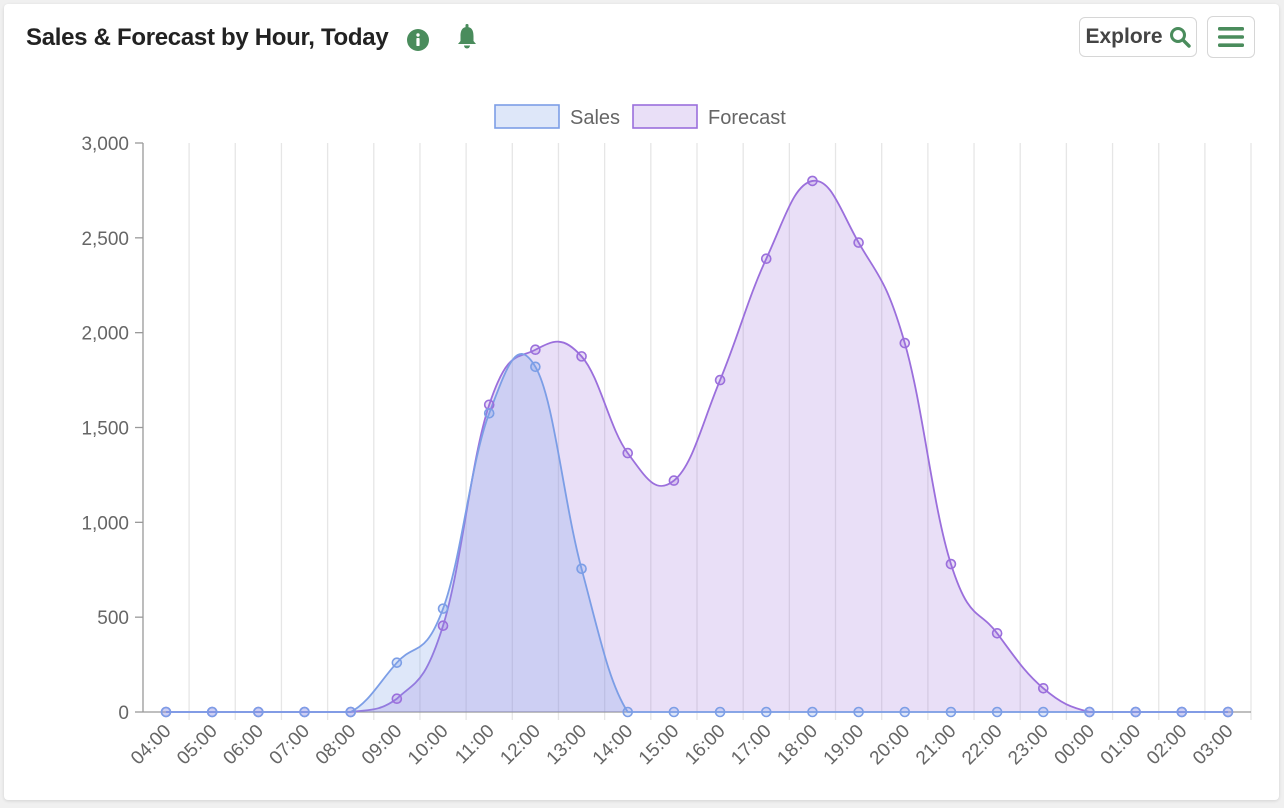 This screenshot has height=808, width=1284. What do you see at coordinates (113, 618) in the screenshot?
I see `y-tick-label: 500` at bounding box center [113, 618].